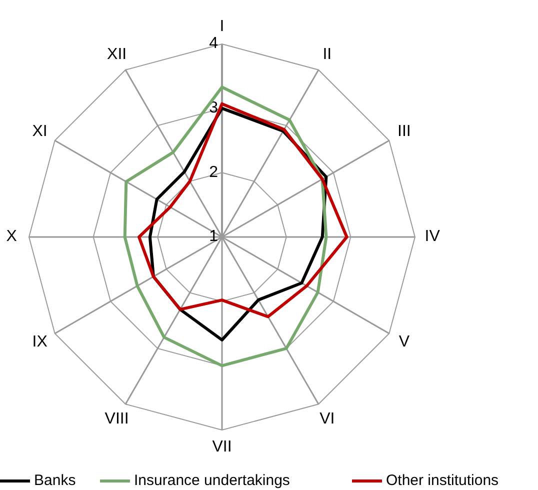 This screenshot has height=490, width=538. What do you see at coordinates (327, 55) in the screenshot?
I see `spoke-label: II` at bounding box center [327, 55].